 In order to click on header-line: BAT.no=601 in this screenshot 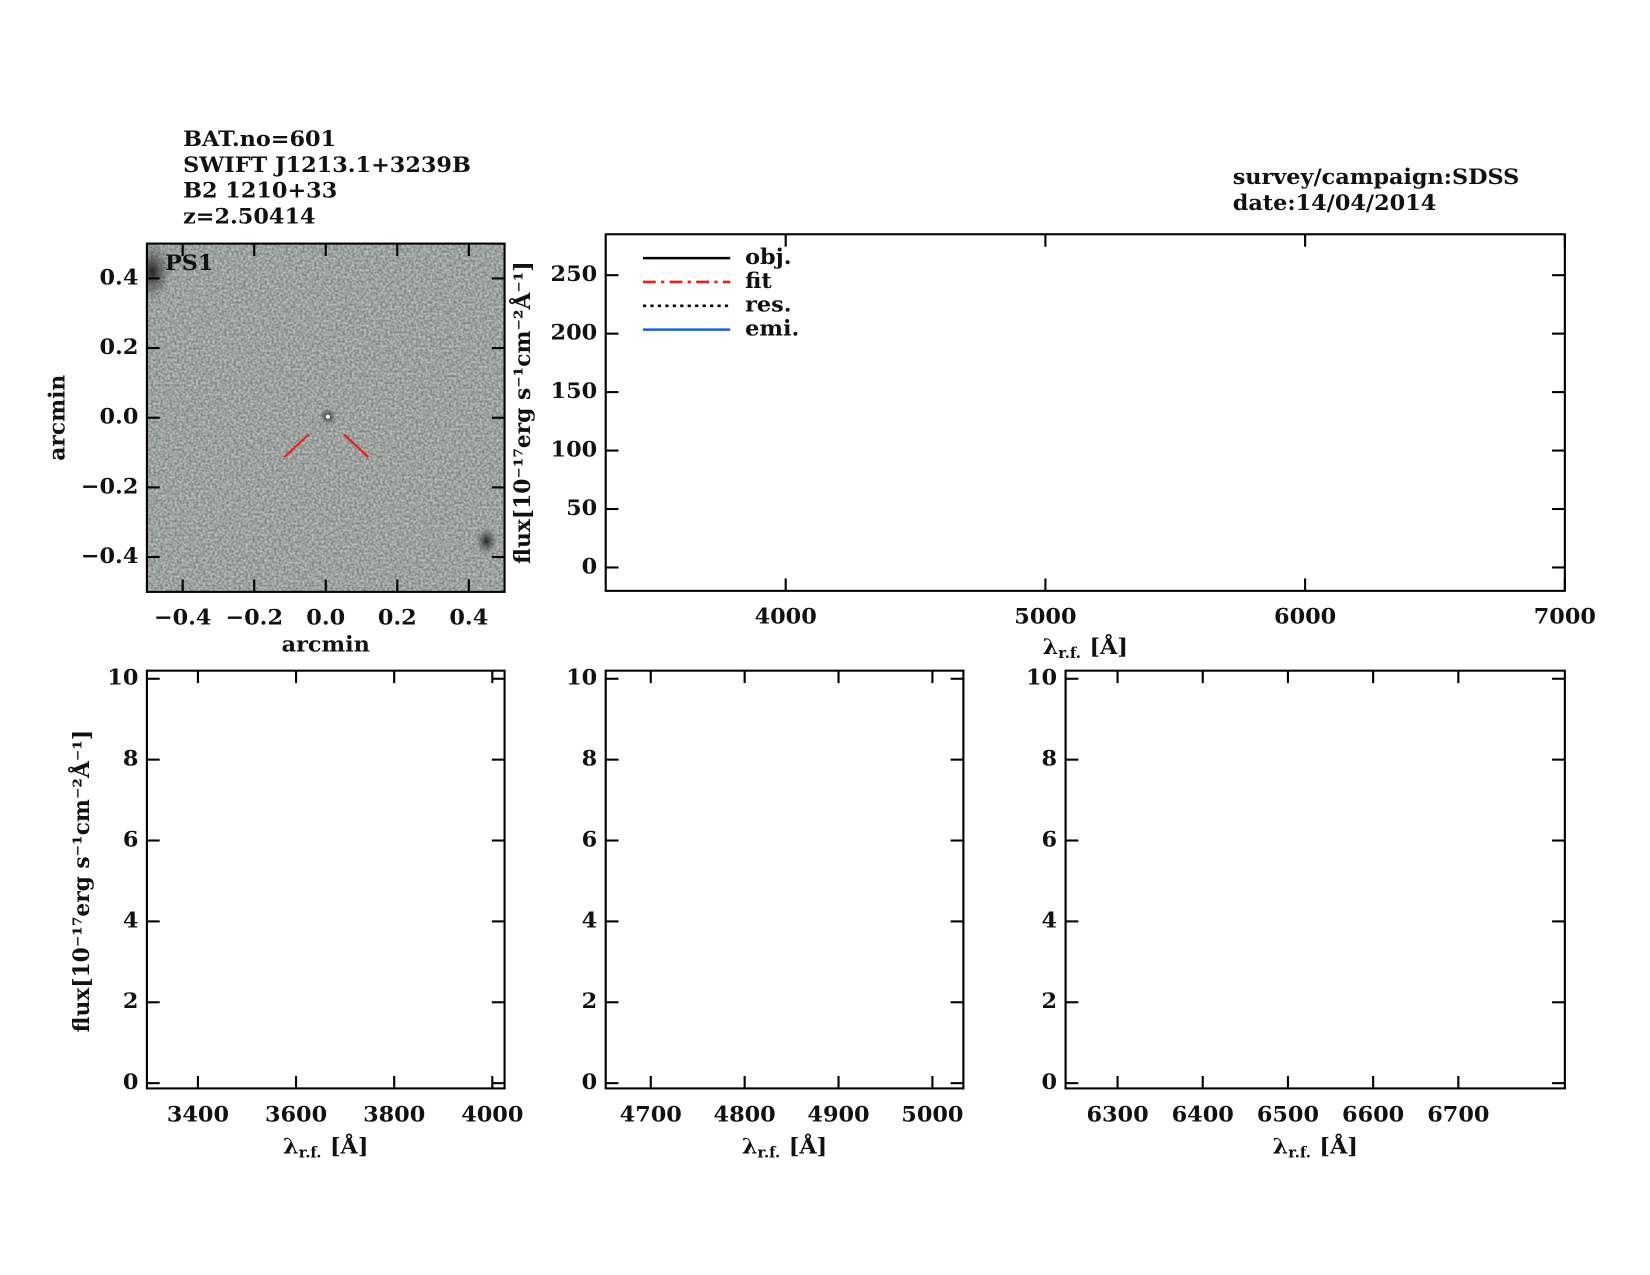, I will do `click(259, 139)`.